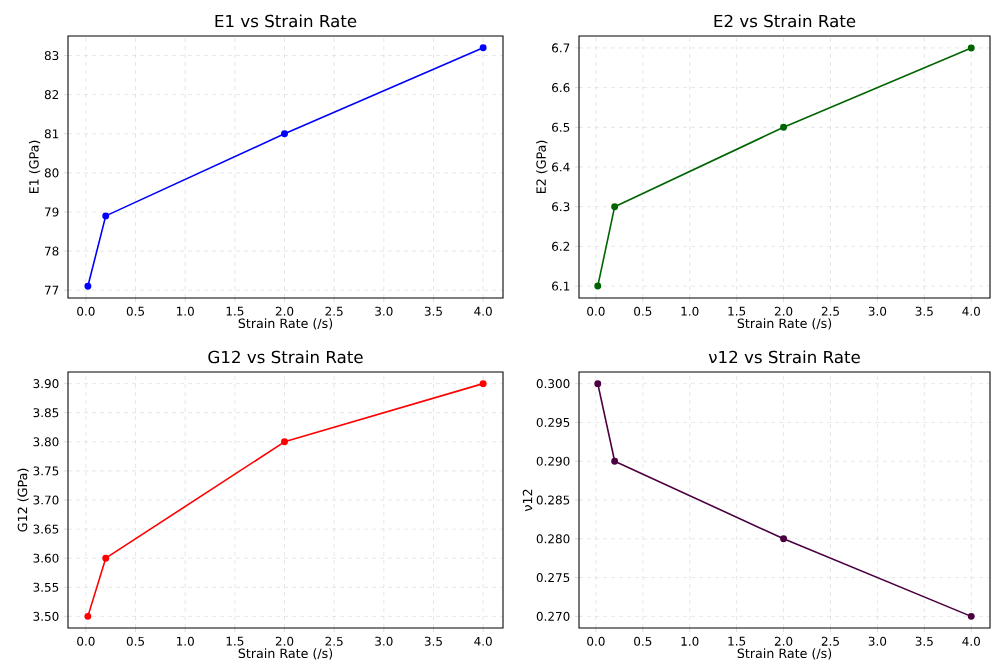 This screenshot has height=668, width=1006. I want to click on y-tick-label: 3.65, so click(46, 529).